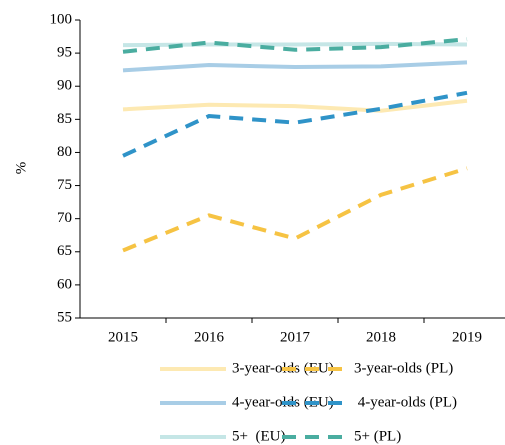 The height and width of the screenshot is (445, 505). I want to click on legend-label: 5+ (PL), so click(377, 436).